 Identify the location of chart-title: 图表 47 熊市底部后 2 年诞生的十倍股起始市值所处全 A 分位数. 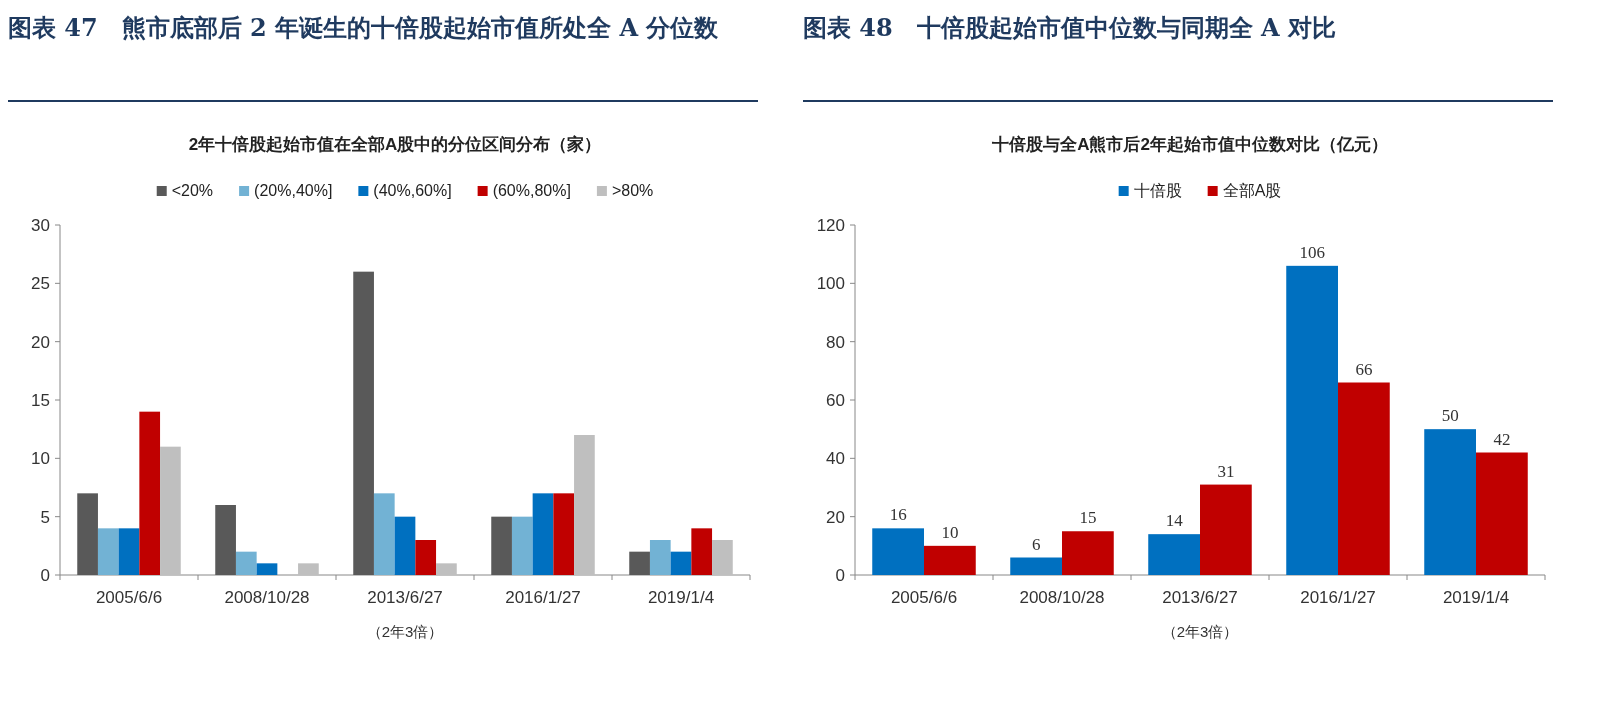
(364, 28).